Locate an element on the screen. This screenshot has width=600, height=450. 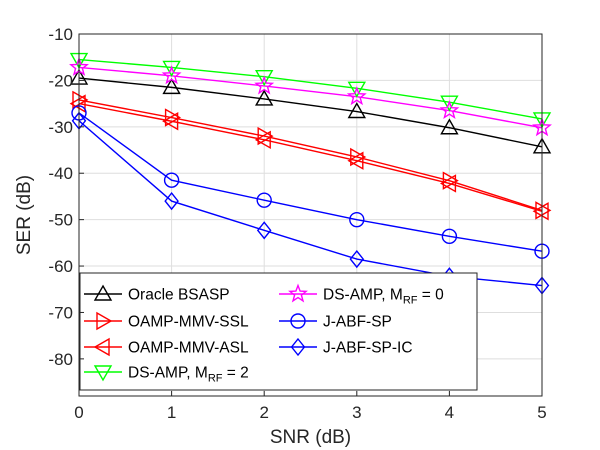
x-tick-label: 4 is located at coordinates (449, 412).